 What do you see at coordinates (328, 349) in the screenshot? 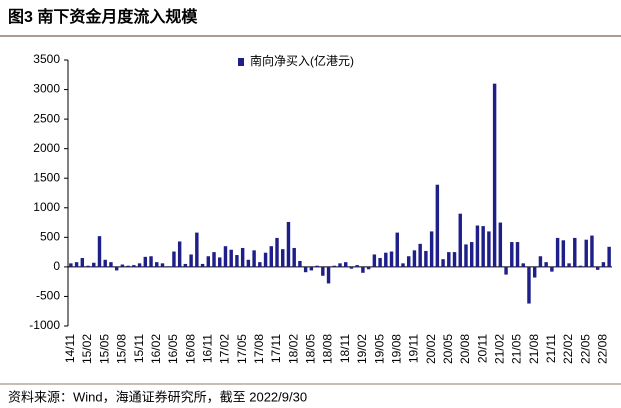
I see `x-tick-label: 18/08` at bounding box center [328, 349].